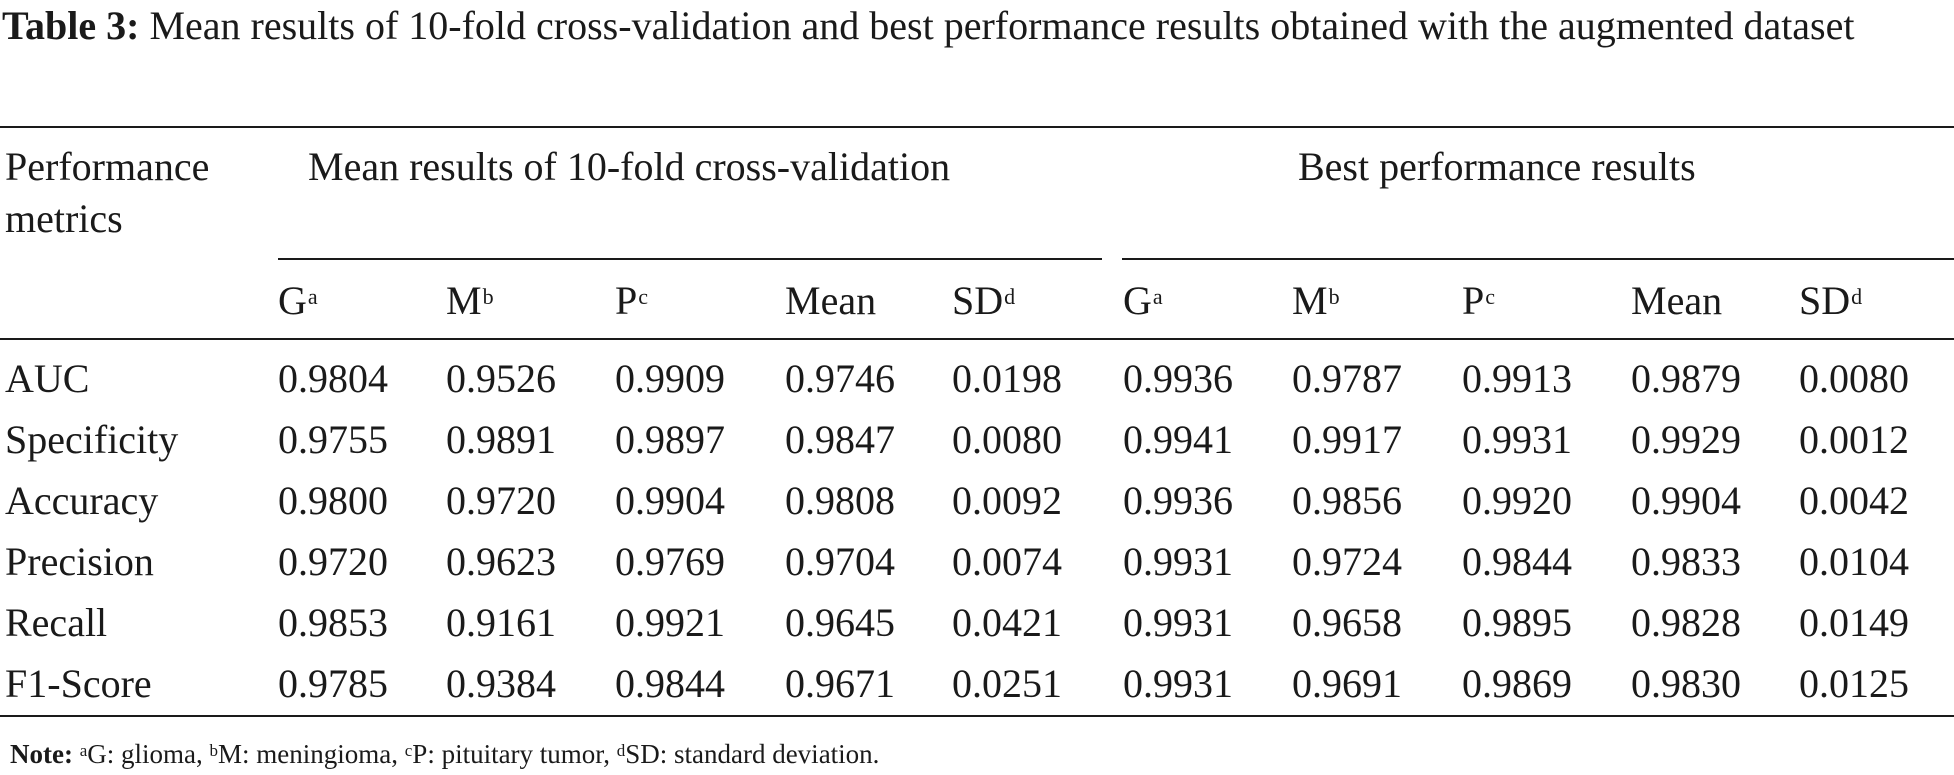 The image size is (1954, 775). I want to click on note-superscript: c, so click(408, 750).